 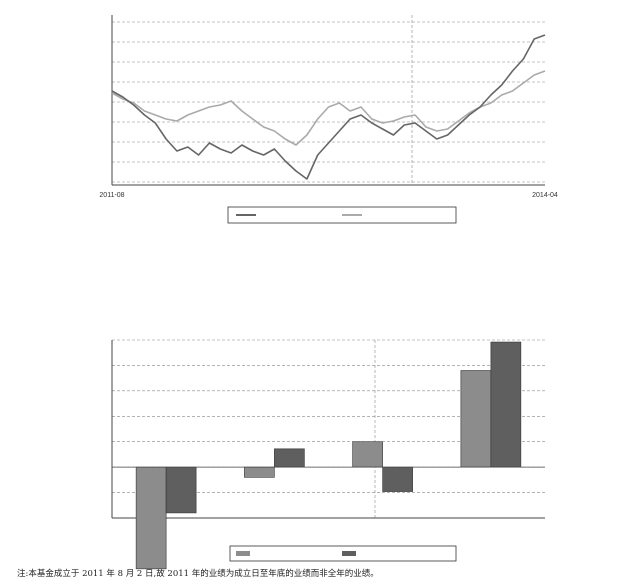 I want to click on bar-chart-legend, so click(x=343, y=553).